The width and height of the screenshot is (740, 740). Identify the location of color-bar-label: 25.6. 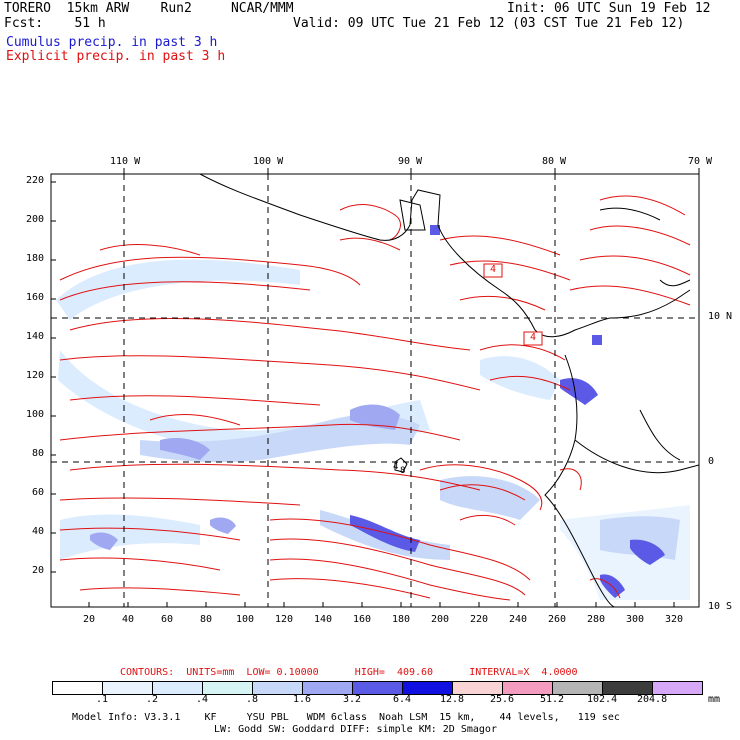
(502, 699).